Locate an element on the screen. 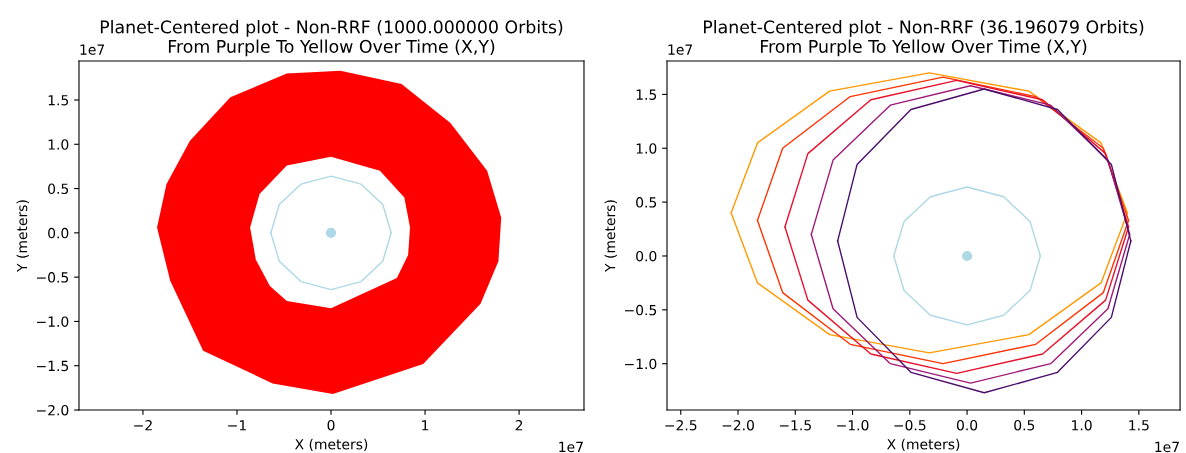 This screenshot has height=453, width=1186. x-tick-label: −0.5 is located at coordinates (910, 425).